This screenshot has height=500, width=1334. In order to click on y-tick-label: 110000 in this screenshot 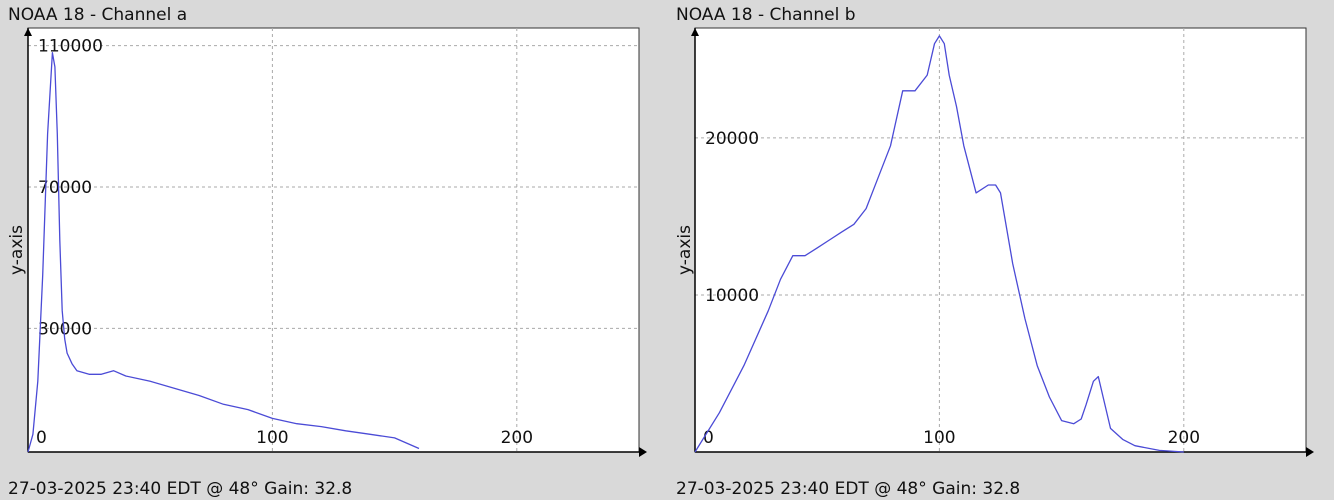, I will do `click(70, 47)`.